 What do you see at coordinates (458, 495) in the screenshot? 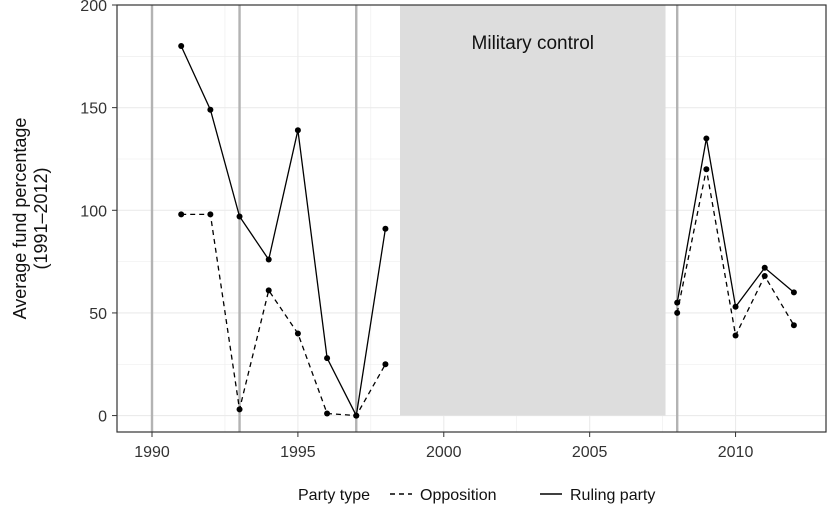
I see `legend-label-opposition: Opposition` at bounding box center [458, 495].